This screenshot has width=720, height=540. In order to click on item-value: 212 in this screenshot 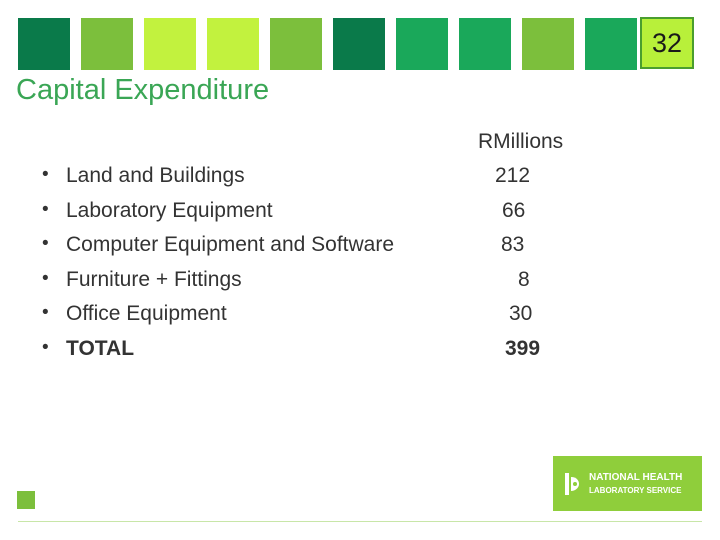, I will do `click(513, 175)`.